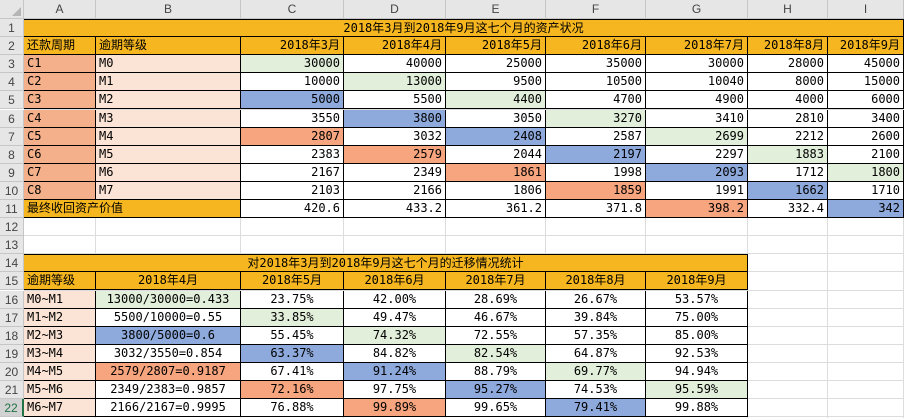  What do you see at coordinates (292, 317) in the screenshot?
I see `migration-rate-cell: 33.85%` at bounding box center [292, 317].